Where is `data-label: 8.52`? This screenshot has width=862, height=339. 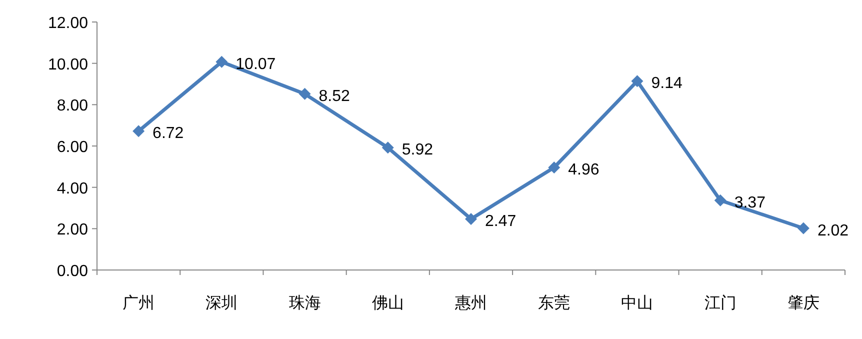 data-label: 8.52 is located at coordinates (334, 96).